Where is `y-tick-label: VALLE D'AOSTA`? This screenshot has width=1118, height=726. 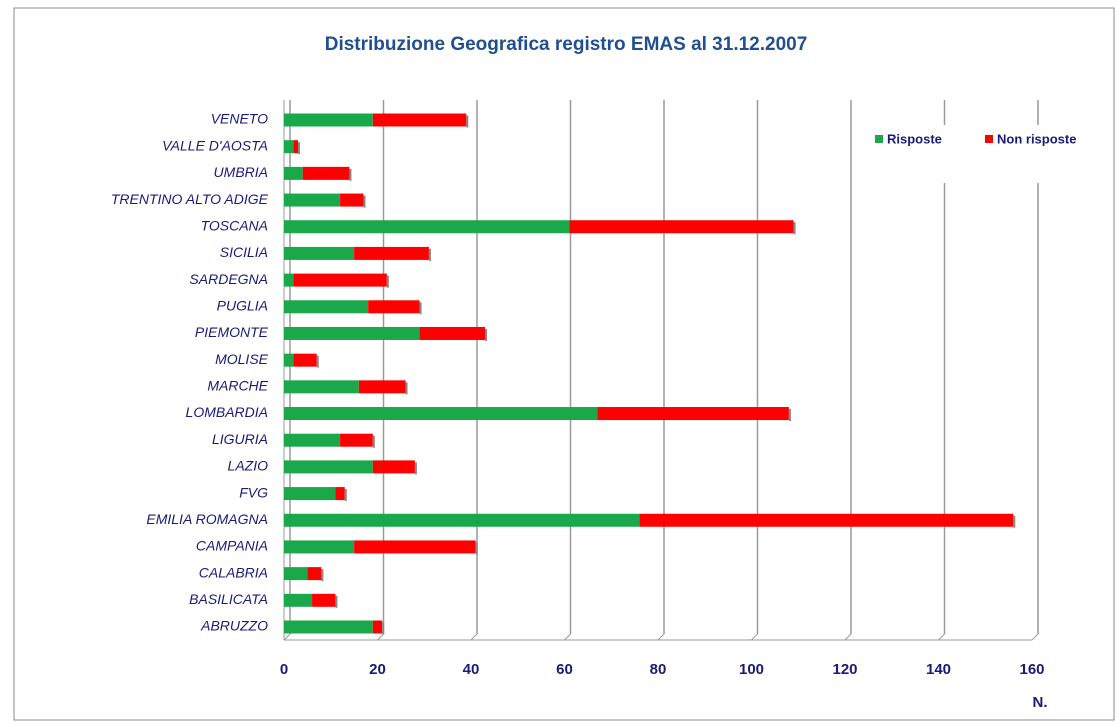
y-tick-label: VALLE D'AOSTA is located at coordinates (215, 145).